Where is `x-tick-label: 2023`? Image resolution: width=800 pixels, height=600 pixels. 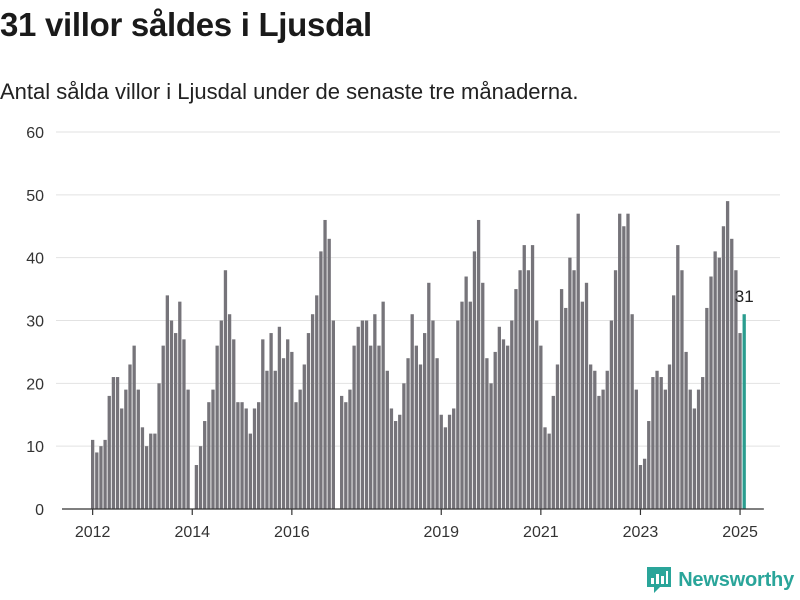 x-tick-label: 2023 is located at coordinates (641, 532).